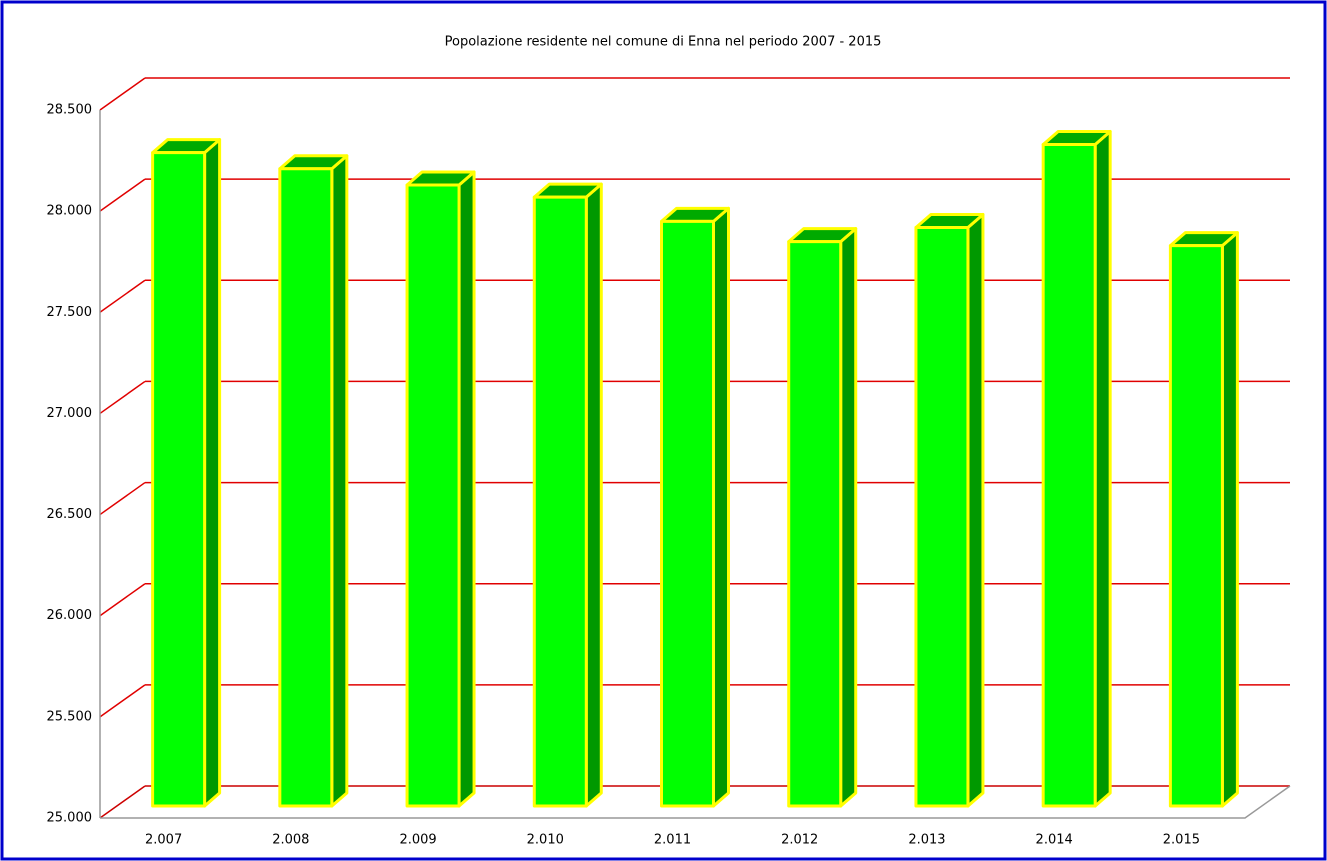  I want to click on y-tick-label: 25.000, so click(70, 818).